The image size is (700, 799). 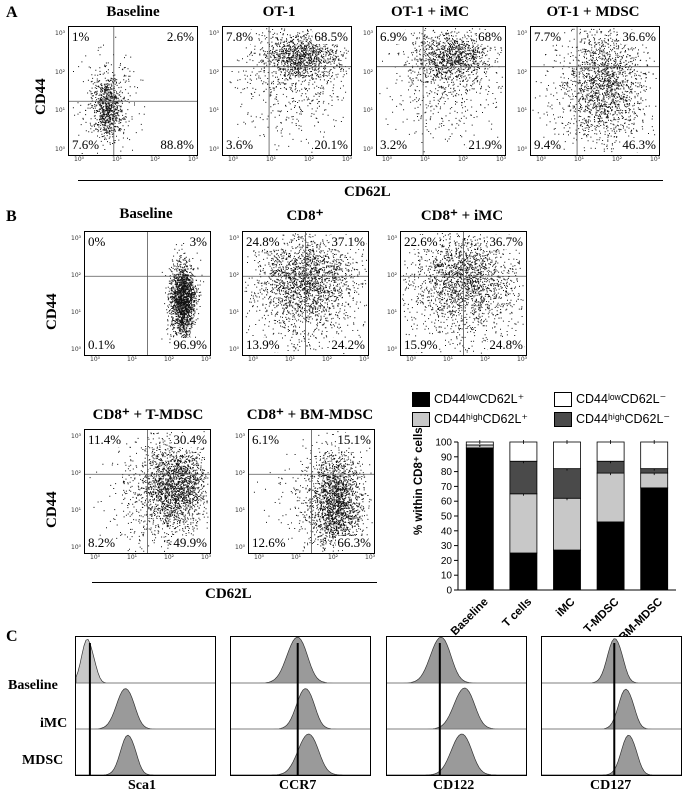 What do you see at coordinates (190, 344) in the screenshot?
I see `quadrant-lr-percent: 96.9%` at bounding box center [190, 344].